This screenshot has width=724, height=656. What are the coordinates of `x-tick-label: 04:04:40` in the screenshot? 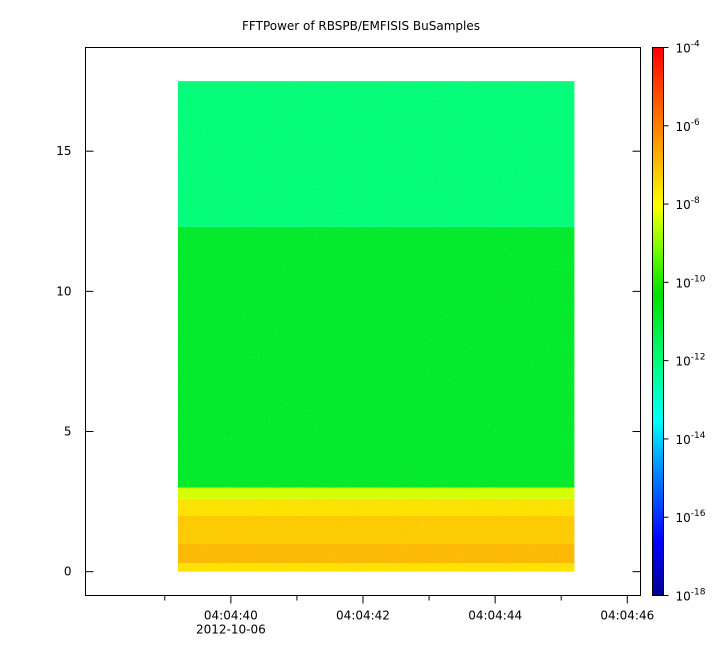 It's located at (231, 616).